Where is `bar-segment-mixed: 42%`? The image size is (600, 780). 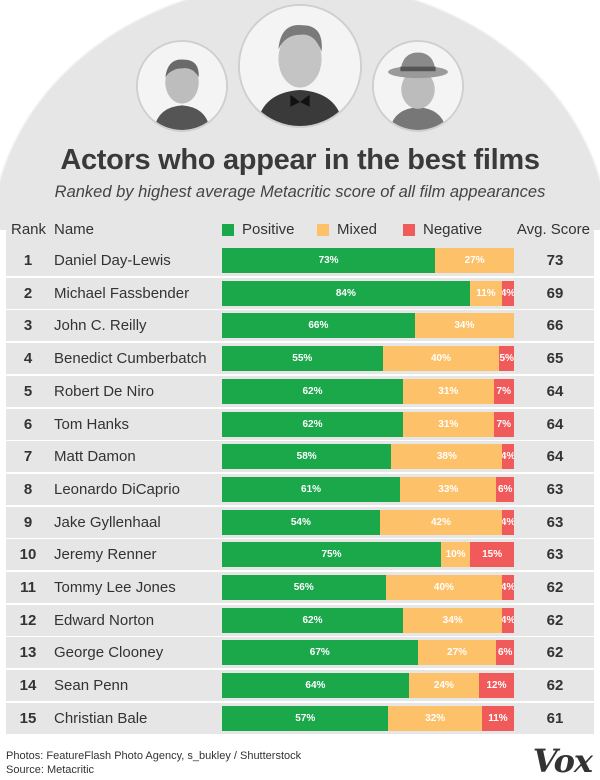
bar-segment-mixed: 42% is located at coordinates (441, 522).